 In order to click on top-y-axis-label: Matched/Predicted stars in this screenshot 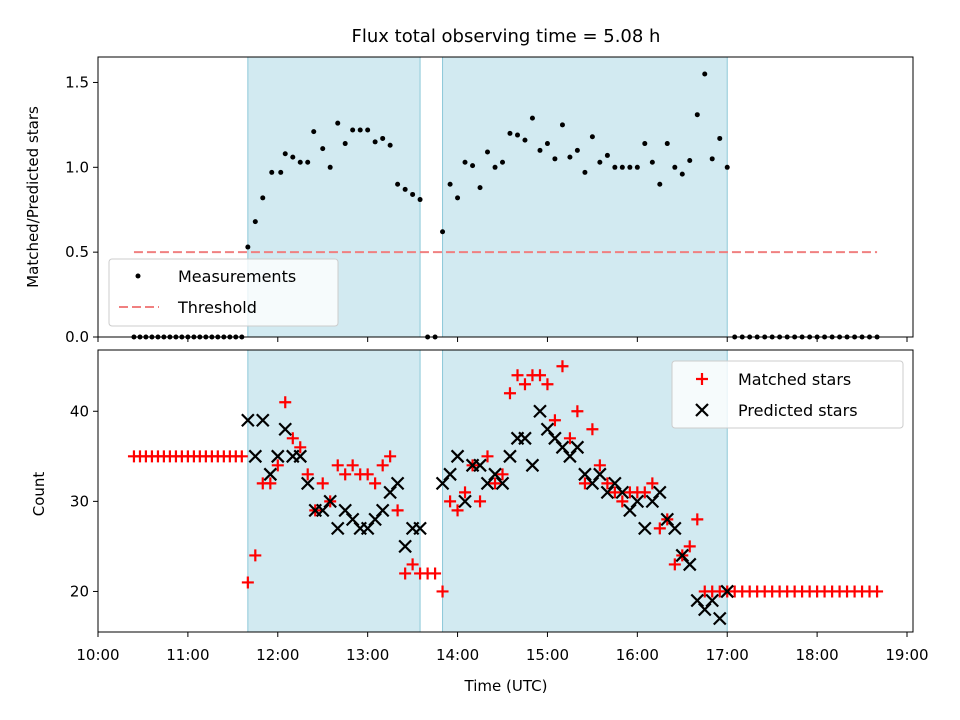, I will do `click(33, 197)`.